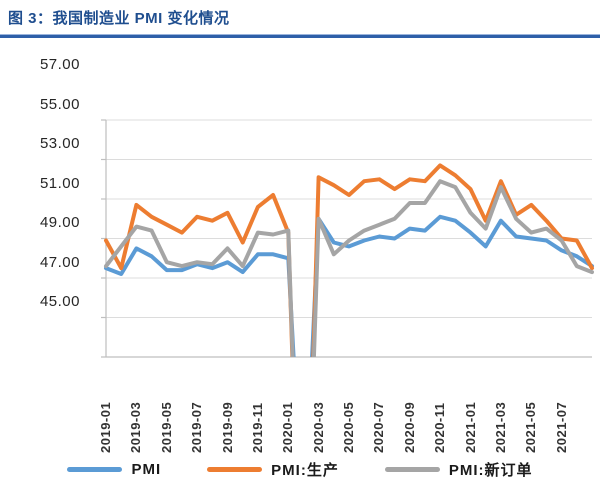 The width and height of the screenshot is (600, 480). What do you see at coordinates (95, 469) in the screenshot?
I see `legend-swatch-pmi` at bounding box center [95, 469].